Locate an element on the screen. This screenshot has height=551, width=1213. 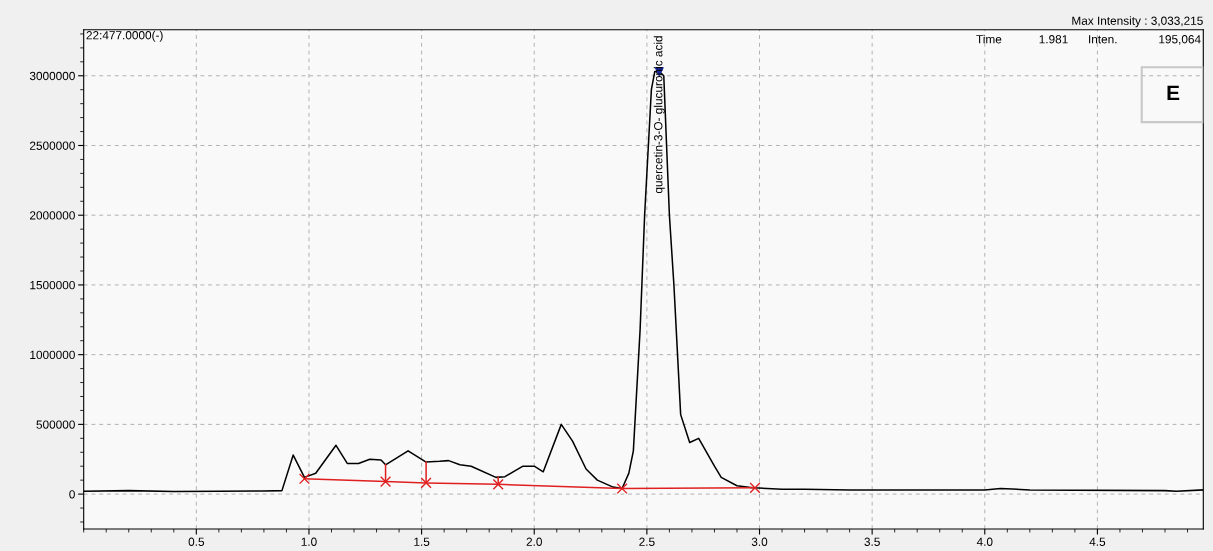
y-tick-label: 3000000 is located at coordinates (52, 76).